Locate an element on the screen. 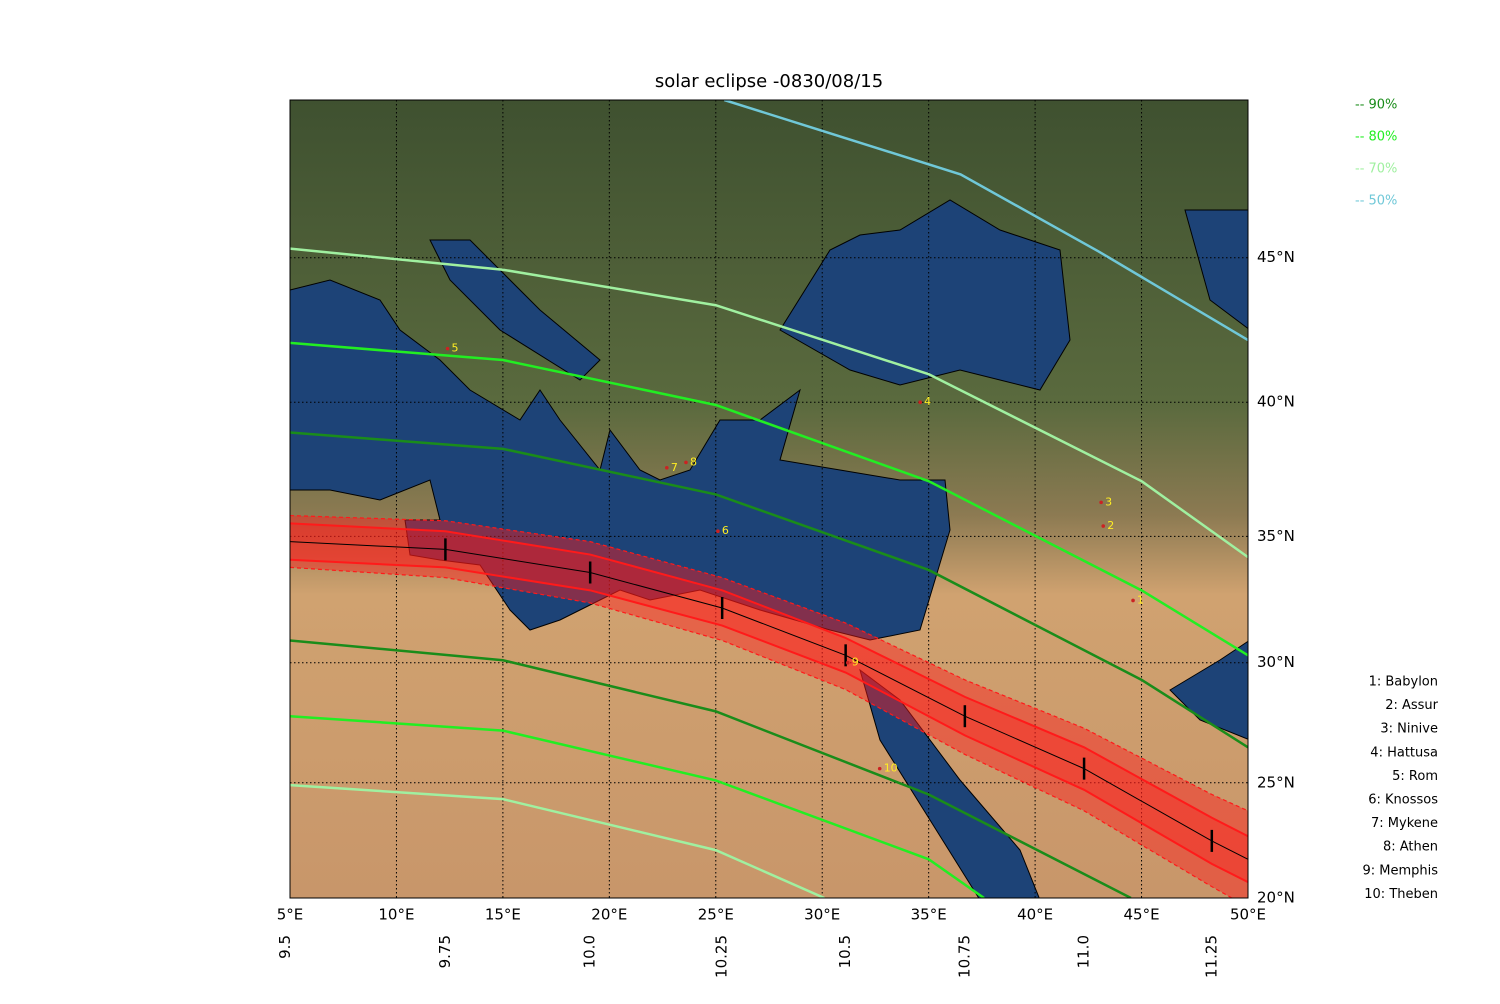 This screenshot has height=1004, width=1500. city-number: 10 is located at coordinates (891, 768).